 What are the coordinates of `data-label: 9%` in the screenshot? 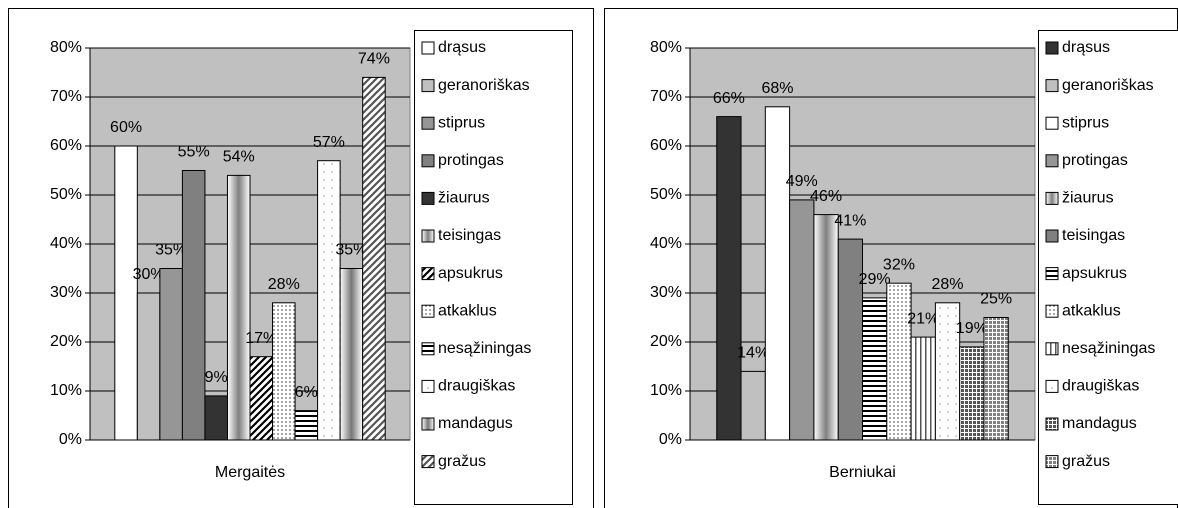 It's located at (216, 377).